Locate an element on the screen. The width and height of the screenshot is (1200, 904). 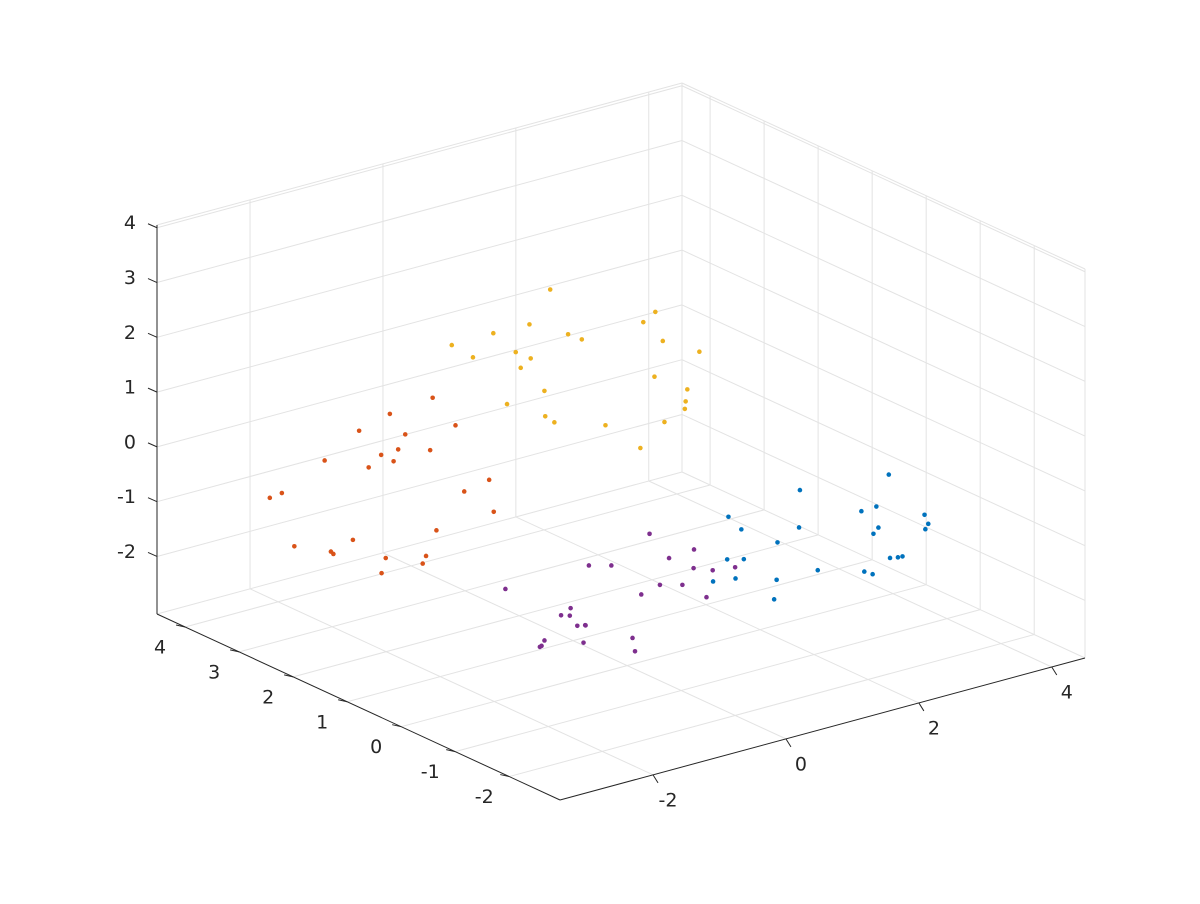
y-tick-label: 1 is located at coordinates (322, 722).